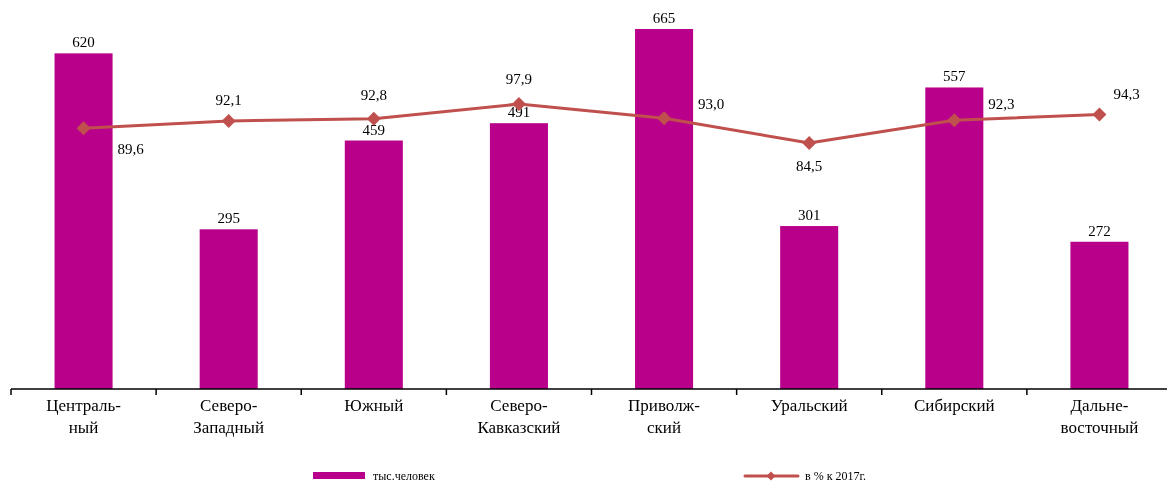  What do you see at coordinates (836, 476) in the screenshot?
I see `legend-label: в % к 2017г.` at bounding box center [836, 476].